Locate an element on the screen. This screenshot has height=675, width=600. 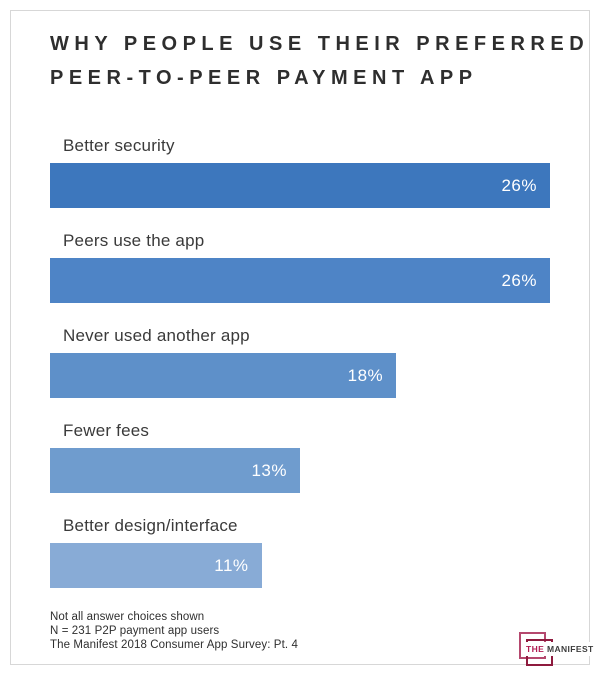
chart-row: Better security 26% is located at coordinates (300, 171).